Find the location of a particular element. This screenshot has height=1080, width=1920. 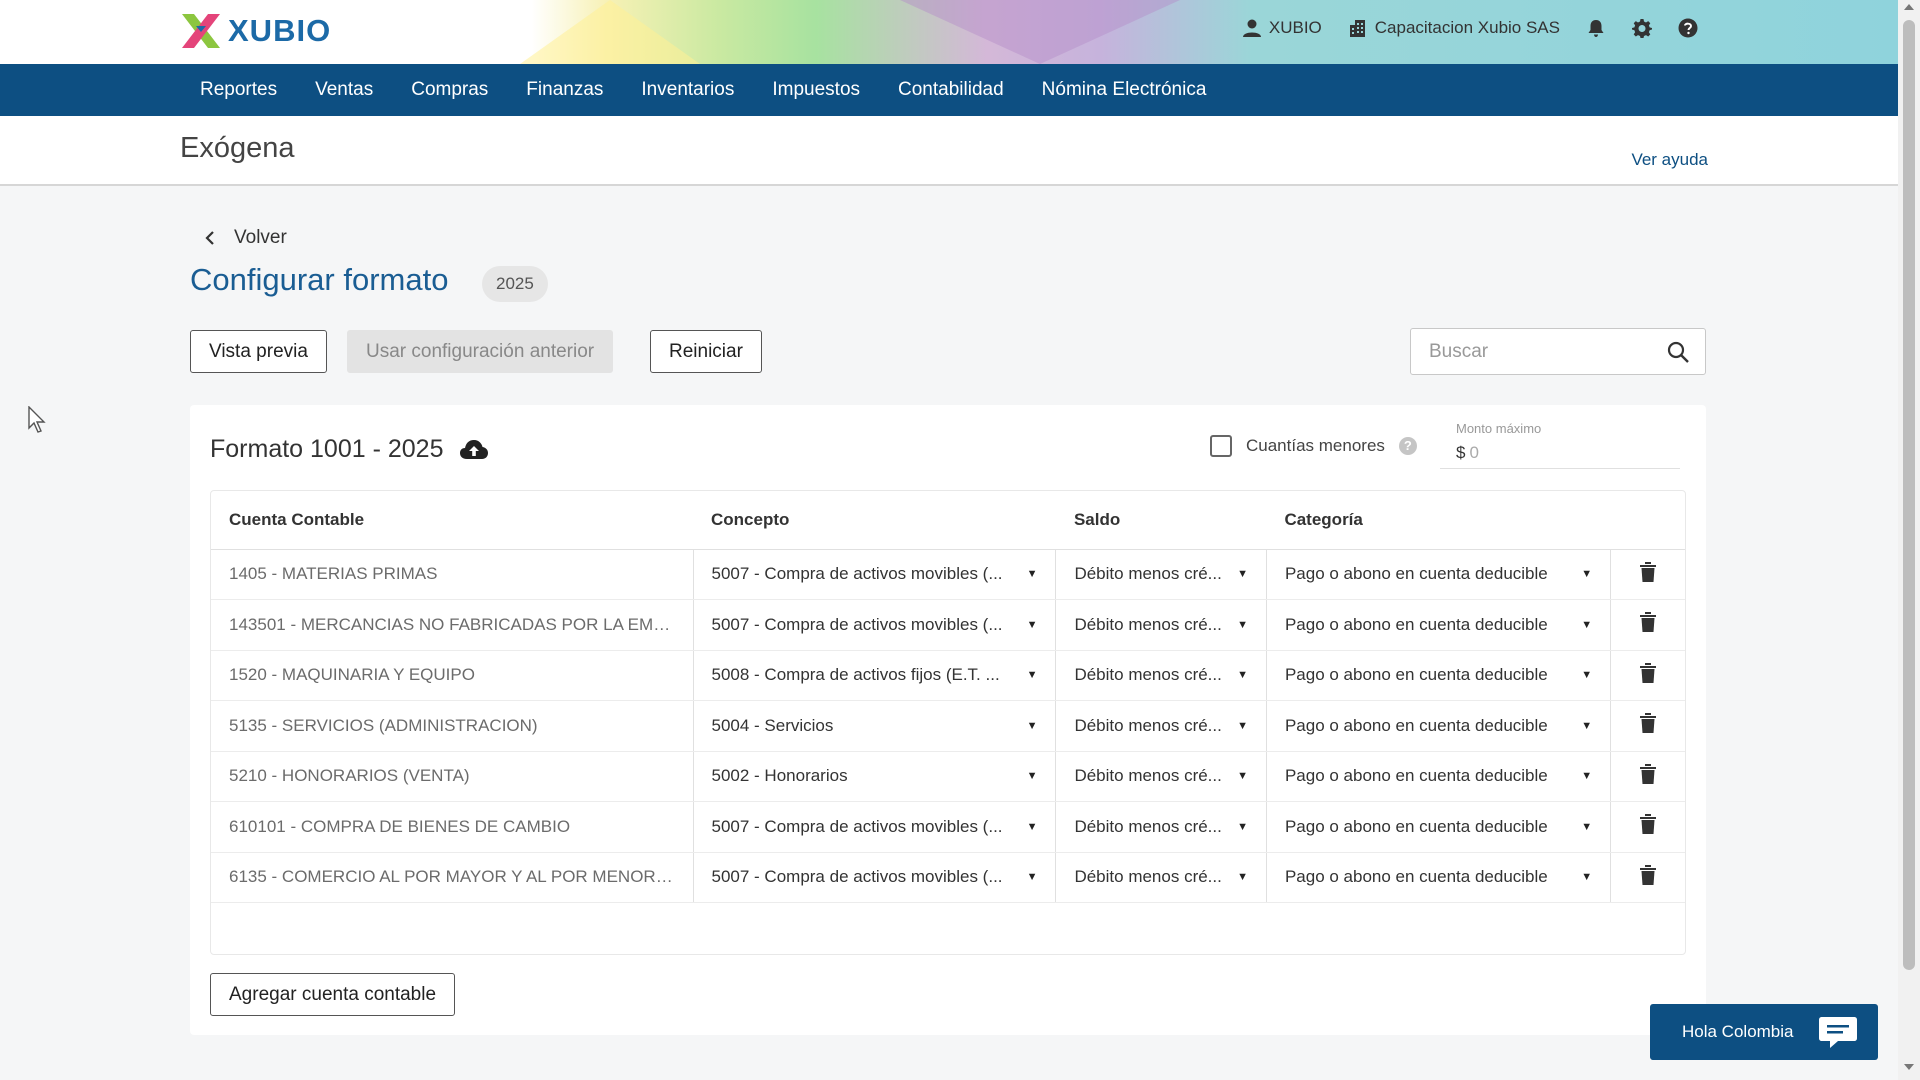

nav-finanzas: Finanzas is located at coordinates (565, 89).